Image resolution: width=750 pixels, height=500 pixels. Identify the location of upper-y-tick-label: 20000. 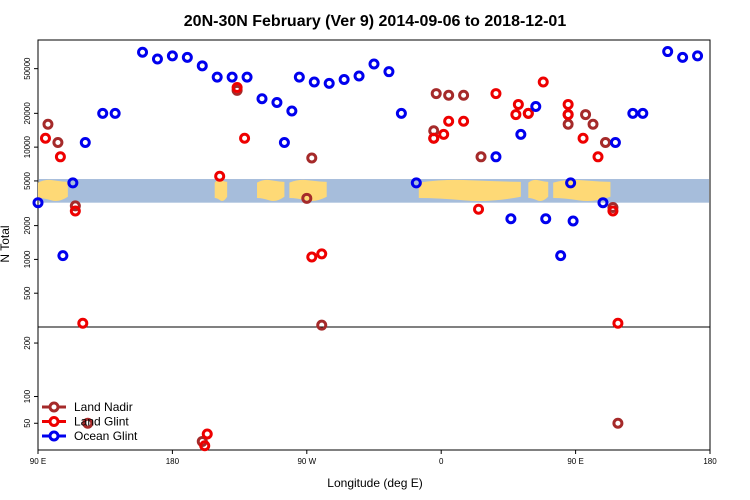
(27, 113).